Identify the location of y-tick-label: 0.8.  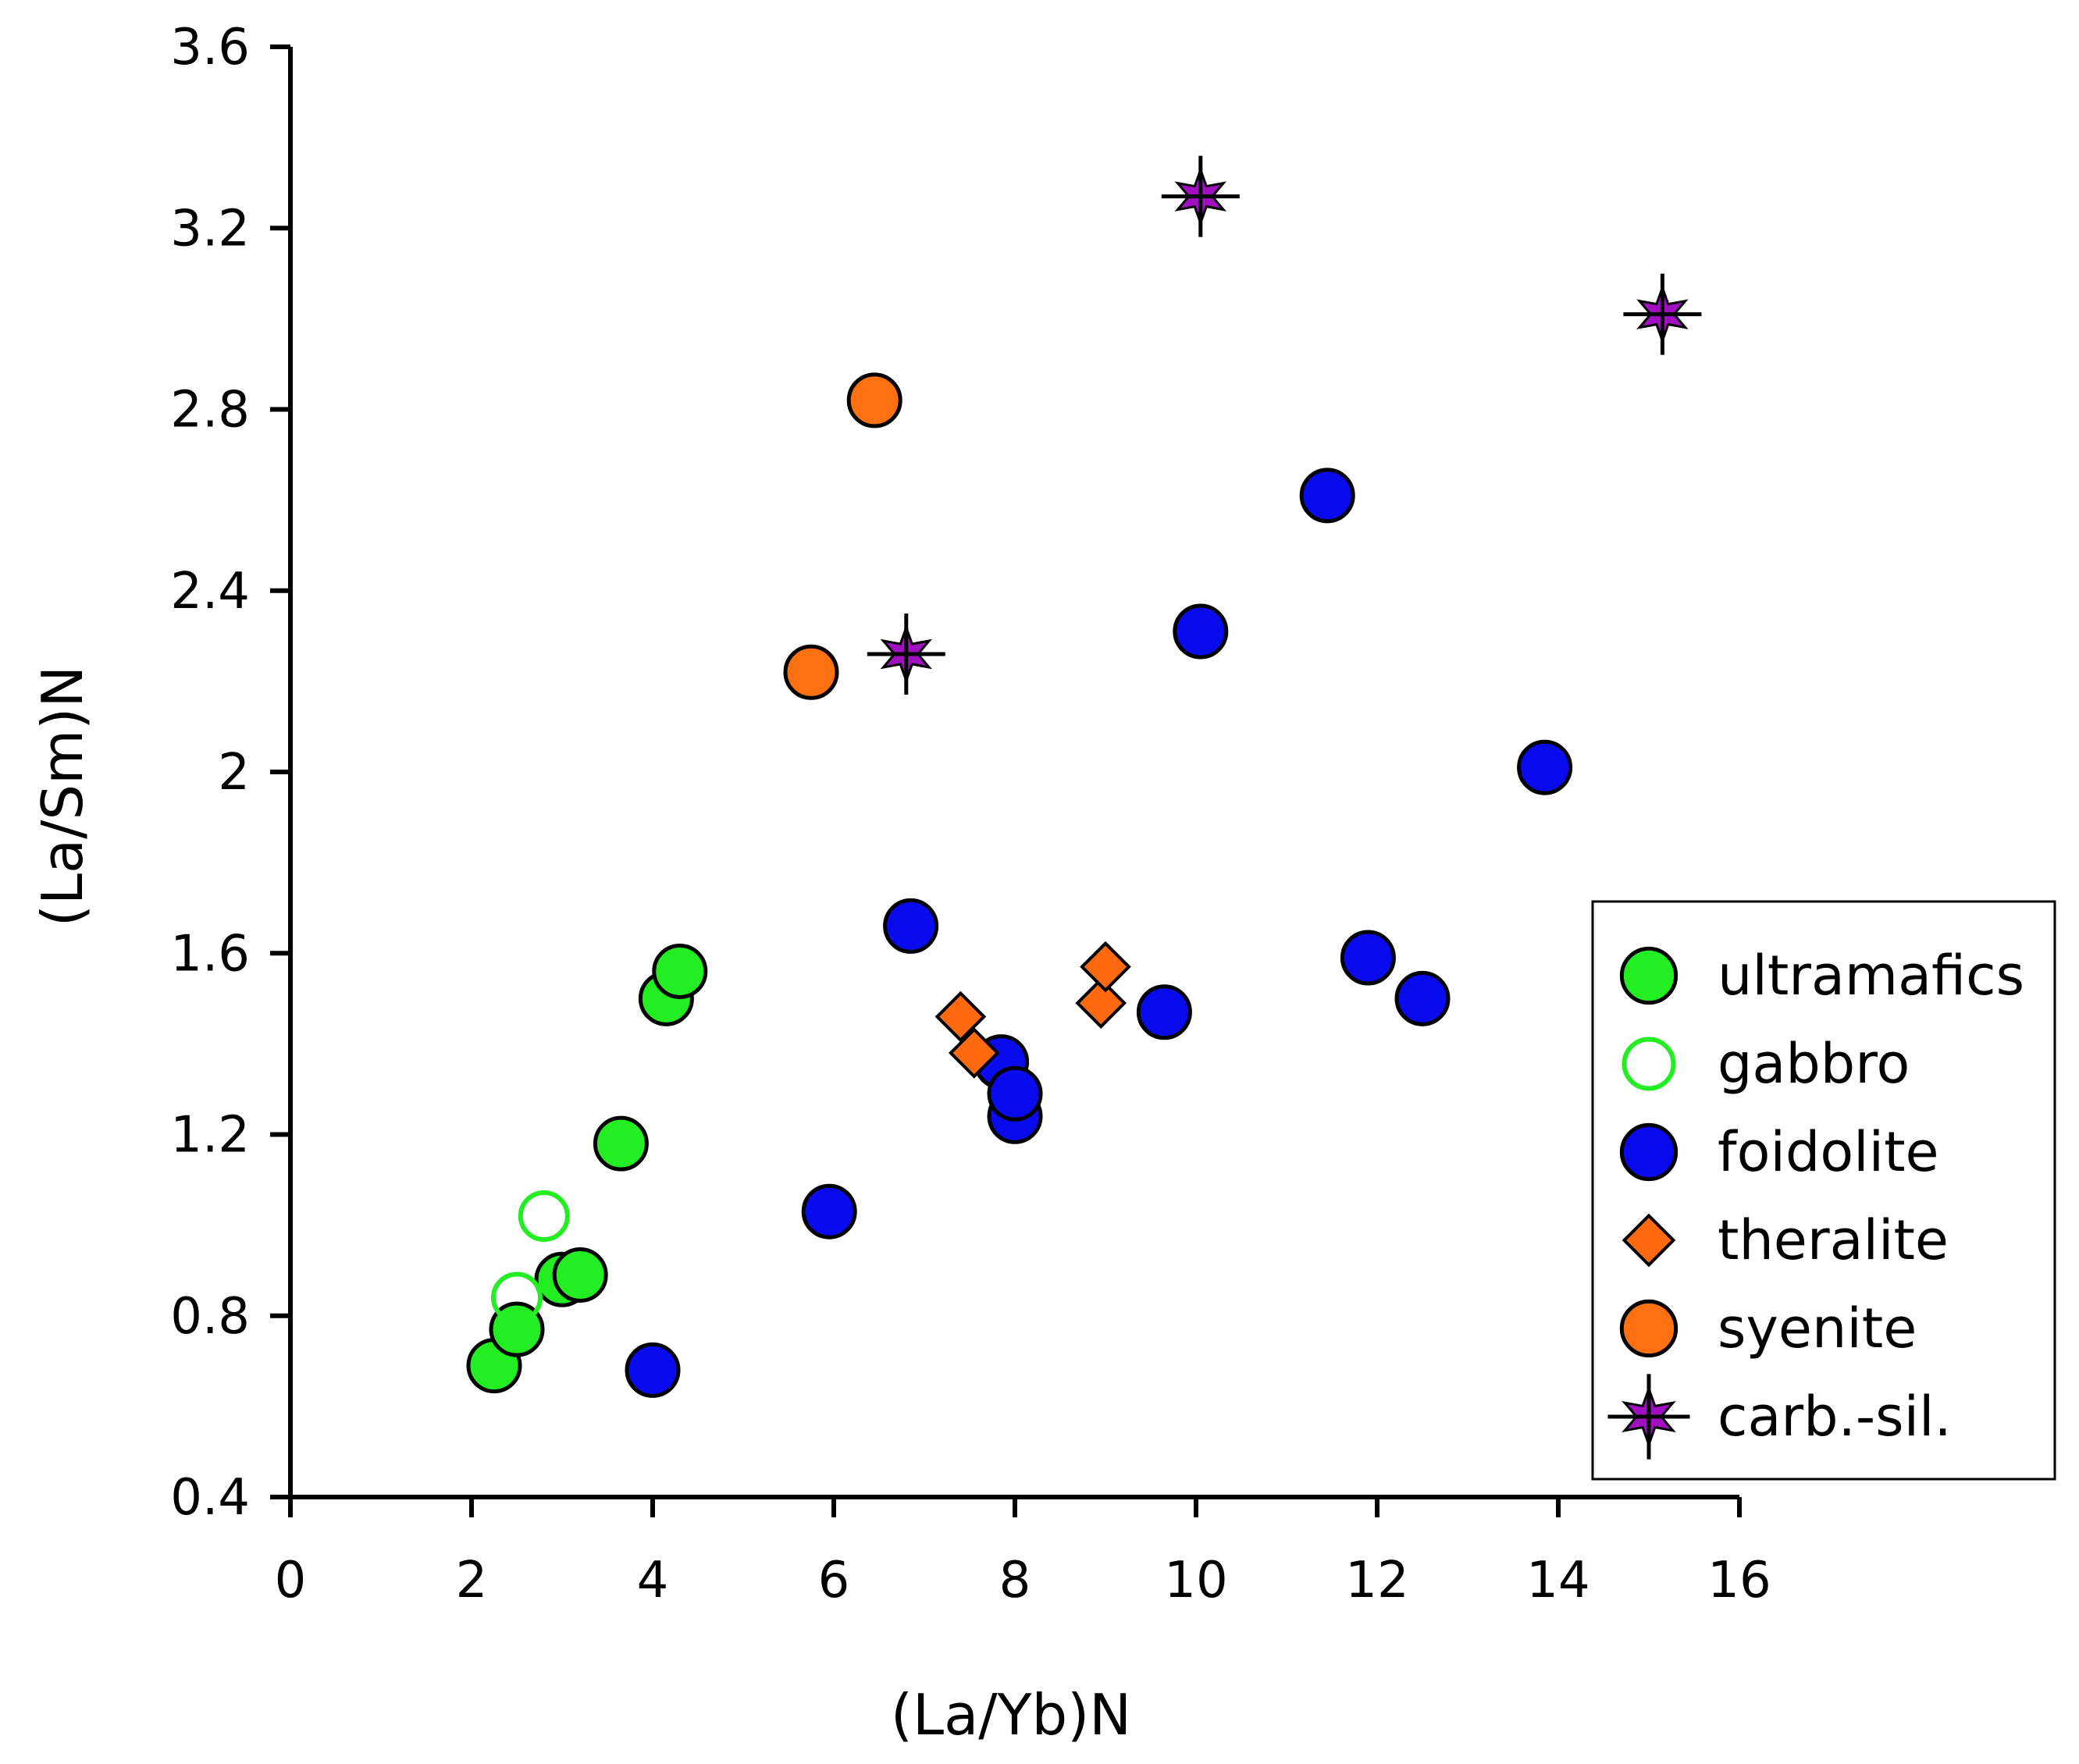
(210, 1317).